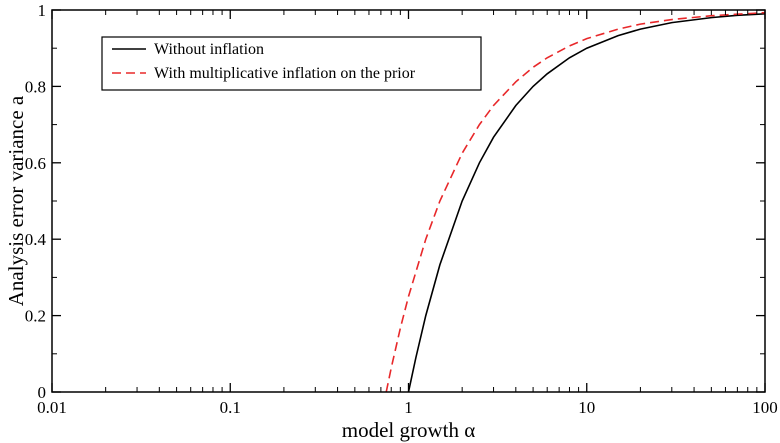 This screenshot has height=443, width=780. Describe the element at coordinates (35, 86) in the screenshot. I see `y-tick-label: 0.8` at that location.